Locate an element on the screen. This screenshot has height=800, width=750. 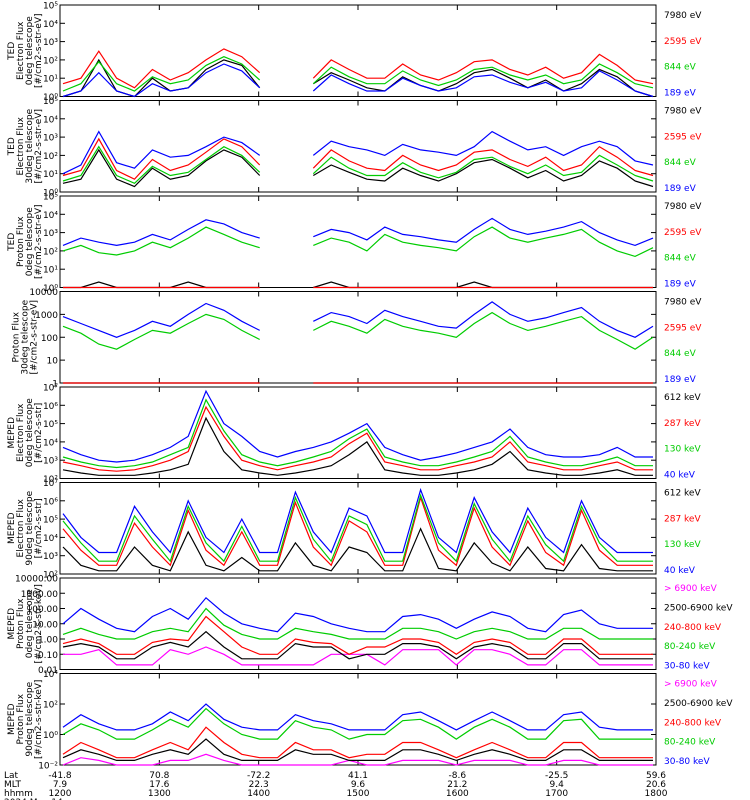
footer-lat: -25.5 is located at coordinates (556, 776).